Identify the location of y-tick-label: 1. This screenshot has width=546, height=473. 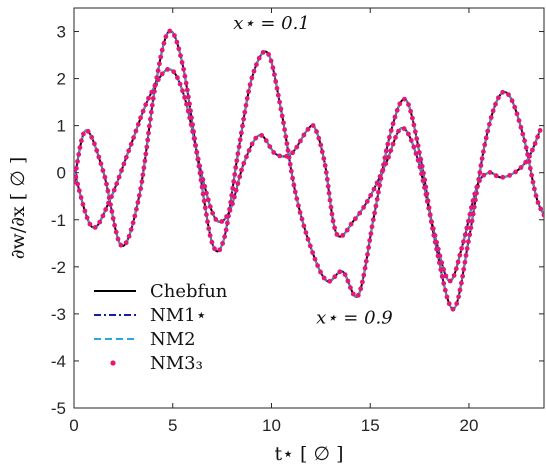
(61, 126).